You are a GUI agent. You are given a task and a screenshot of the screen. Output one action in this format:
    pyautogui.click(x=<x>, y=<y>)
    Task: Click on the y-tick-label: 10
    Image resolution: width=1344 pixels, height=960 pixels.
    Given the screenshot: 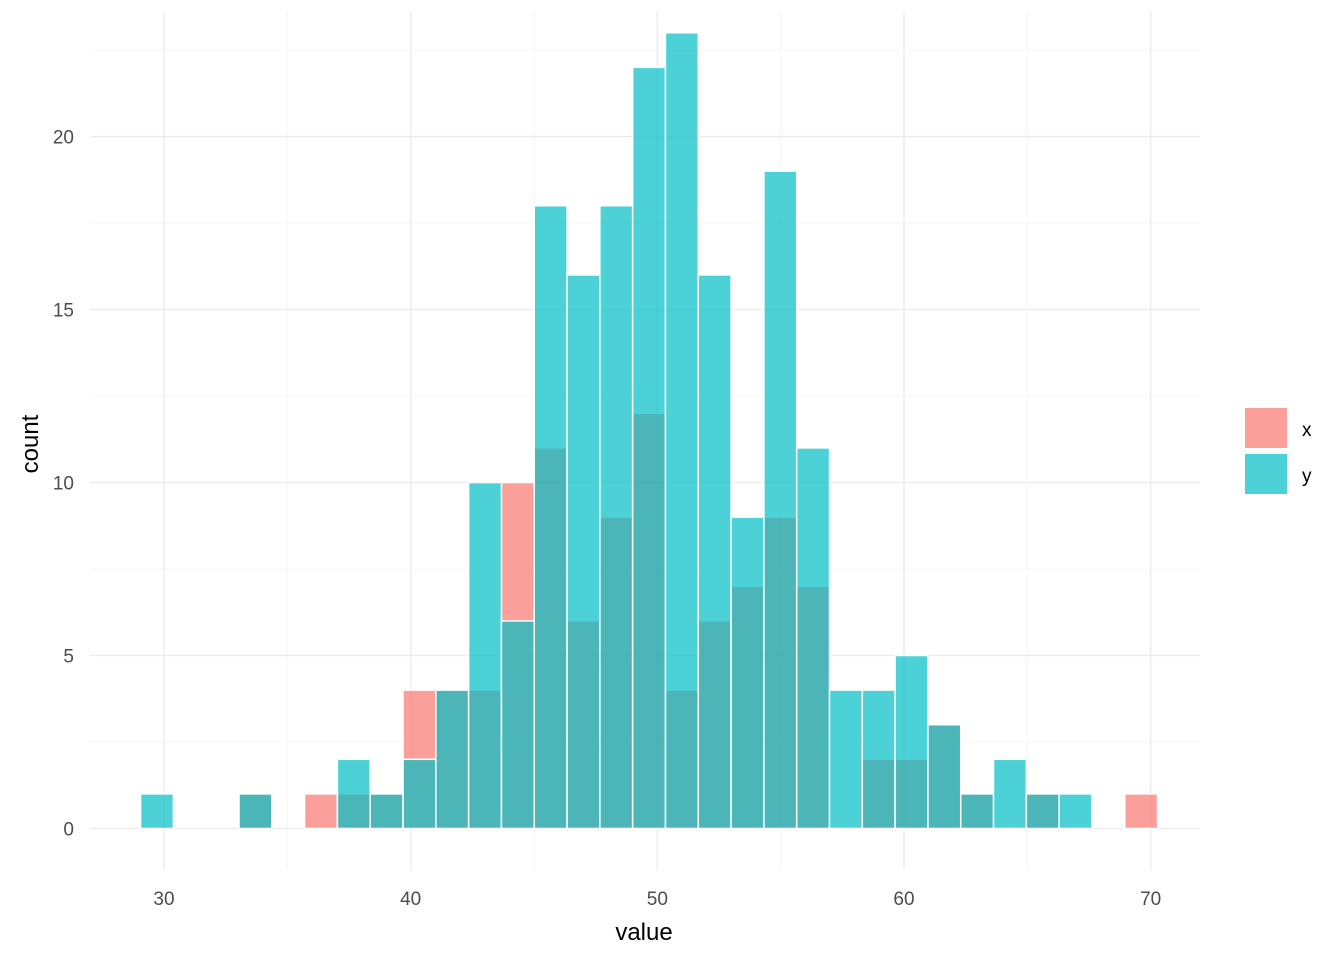 What is the action you would take?
    pyautogui.click(x=63, y=484)
    